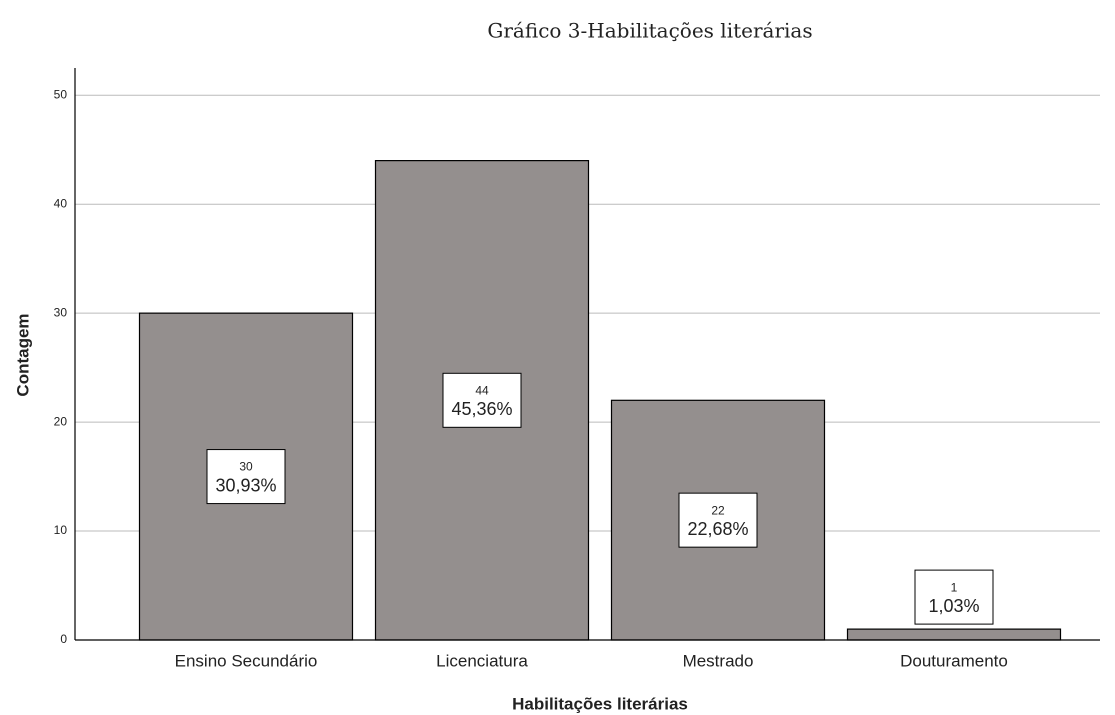 This screenshot has height=715, width=1115. I want to click on y-tick-label: 30, so click(61, 312).